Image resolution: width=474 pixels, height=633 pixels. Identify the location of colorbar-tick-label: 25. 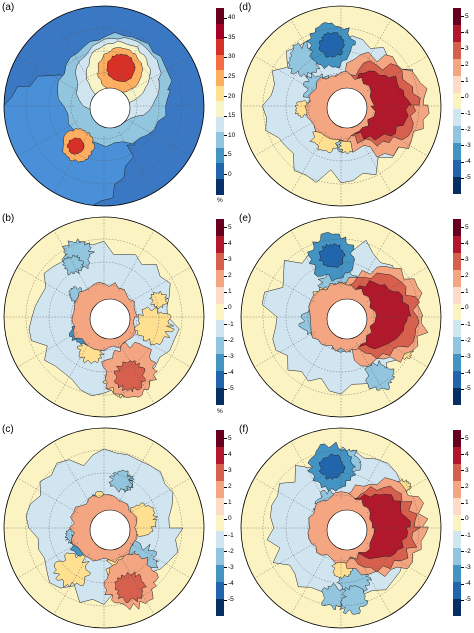
(232, 77).